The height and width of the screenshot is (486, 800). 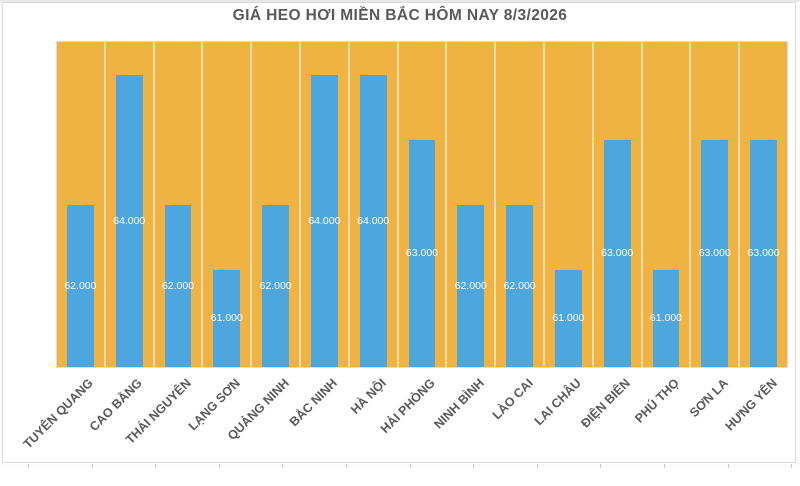 What do you see at coordinates (400, 1) in the screenshot?
I see `spreadsheet-top-edge` at bounding box center [400, 1].